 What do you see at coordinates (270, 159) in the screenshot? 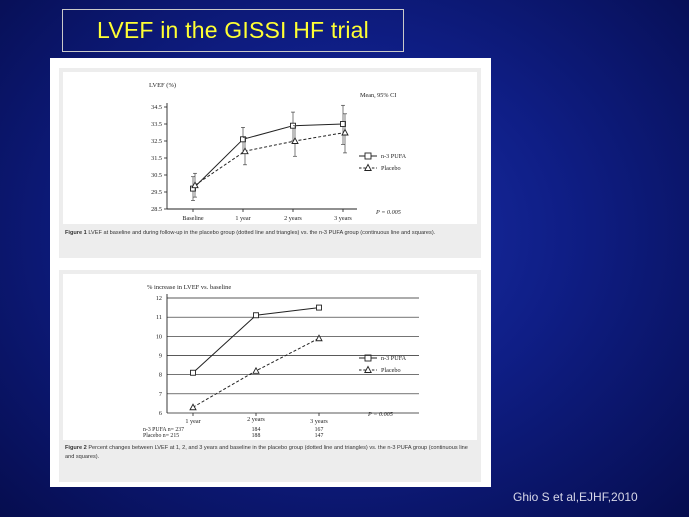
I see `series-line-placebo` at bounding box center [270, 159].